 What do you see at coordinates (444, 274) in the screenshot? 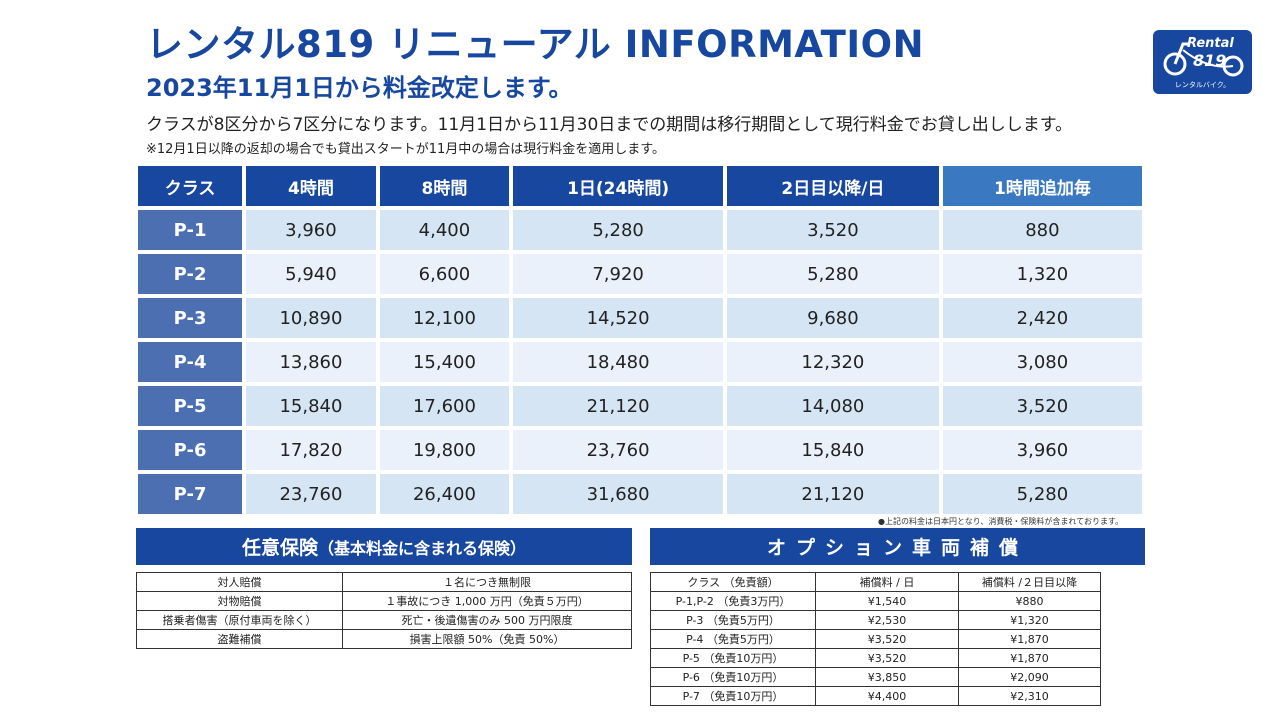
I see `price-cell: 6,600` at bounding box center [444, 274].